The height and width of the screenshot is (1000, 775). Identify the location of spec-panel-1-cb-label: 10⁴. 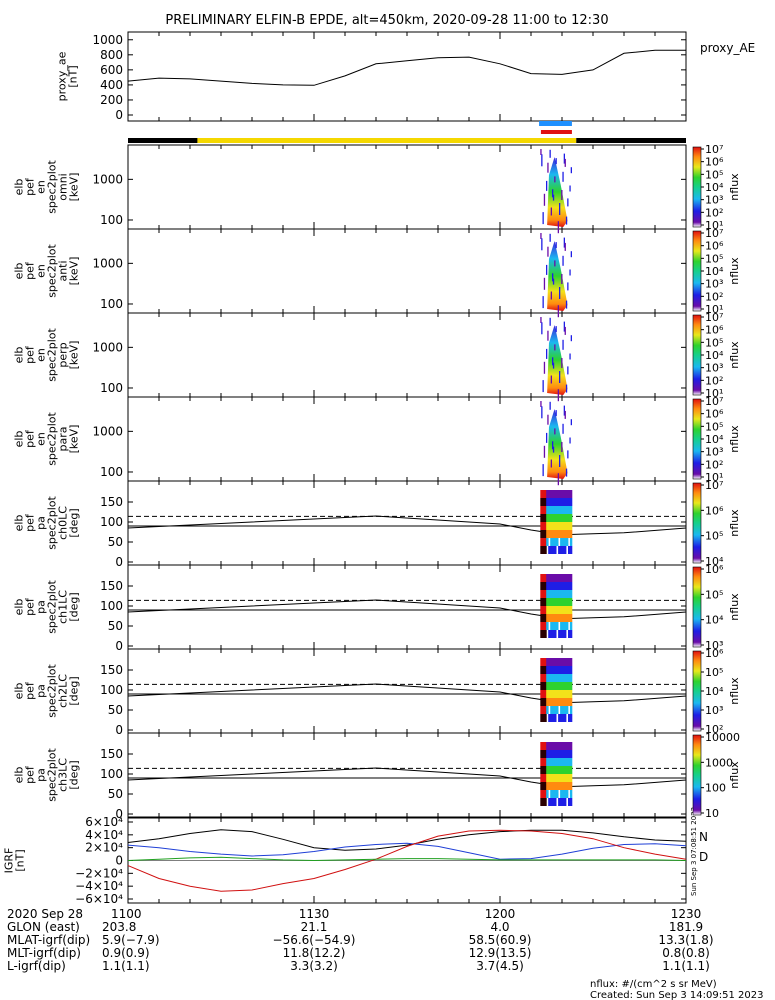
(714, 187).